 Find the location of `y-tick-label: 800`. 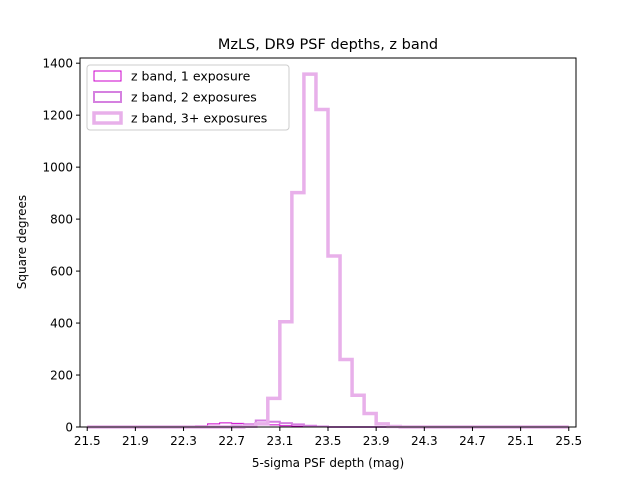

y-tick-label: 800 is located at coordinates (61, 220).